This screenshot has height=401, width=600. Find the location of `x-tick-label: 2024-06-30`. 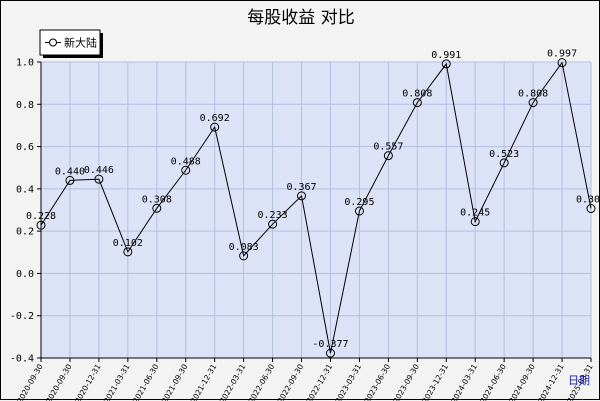

x-tick-label: 2024-06-30 is located at coordinates (493, 381).